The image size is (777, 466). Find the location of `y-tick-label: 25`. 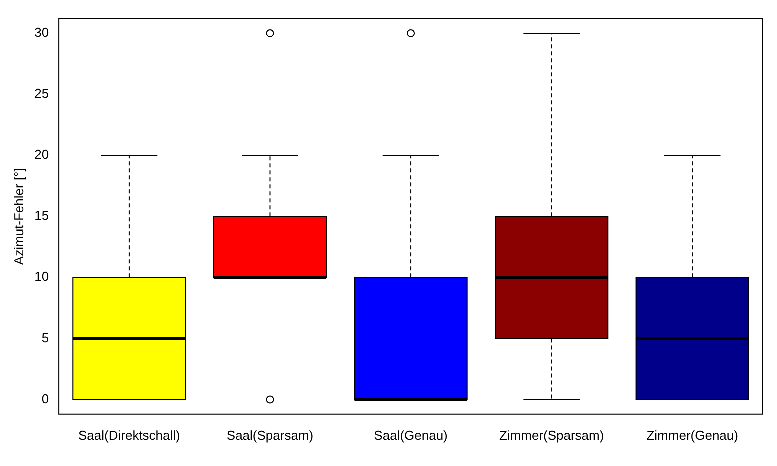

y-tick-label: 25 is located at coordinates (42, 94).